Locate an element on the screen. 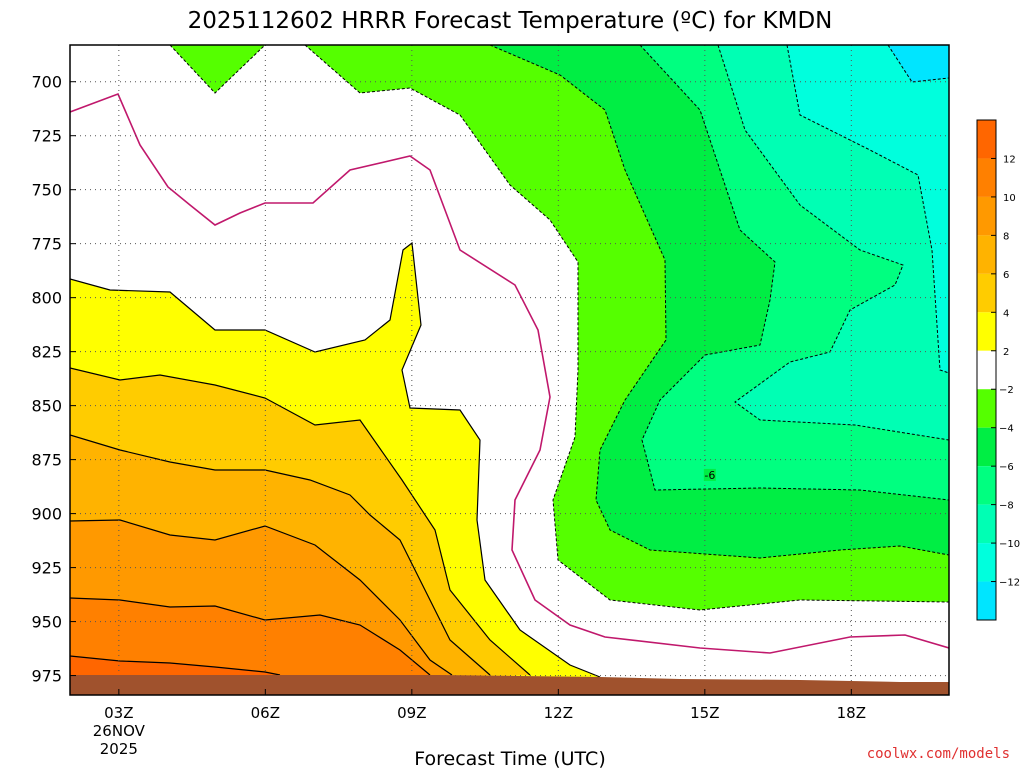 The height and width of the screenshot is (768, 1024). contour-label: -6 is located at coordinates (709, 475).